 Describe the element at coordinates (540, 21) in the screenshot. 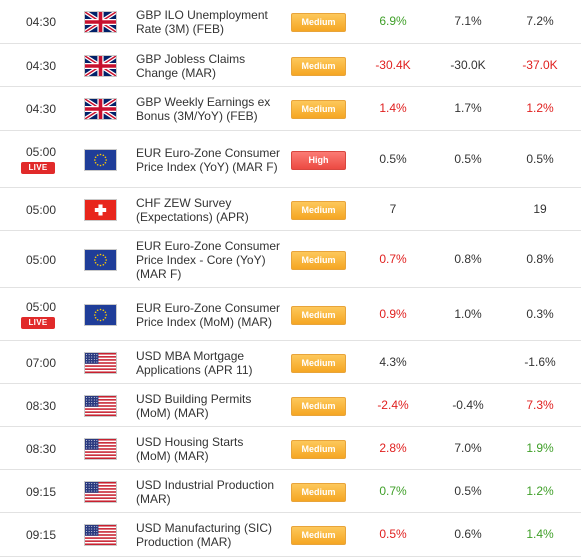

I see `previous-value: 7.2%` at that location.